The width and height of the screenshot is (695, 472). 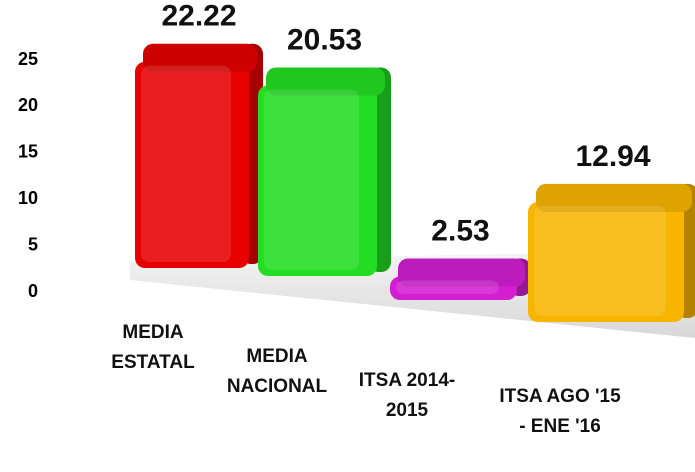 I want to click on y-tick-label: 10, so click(x=28, y=198).